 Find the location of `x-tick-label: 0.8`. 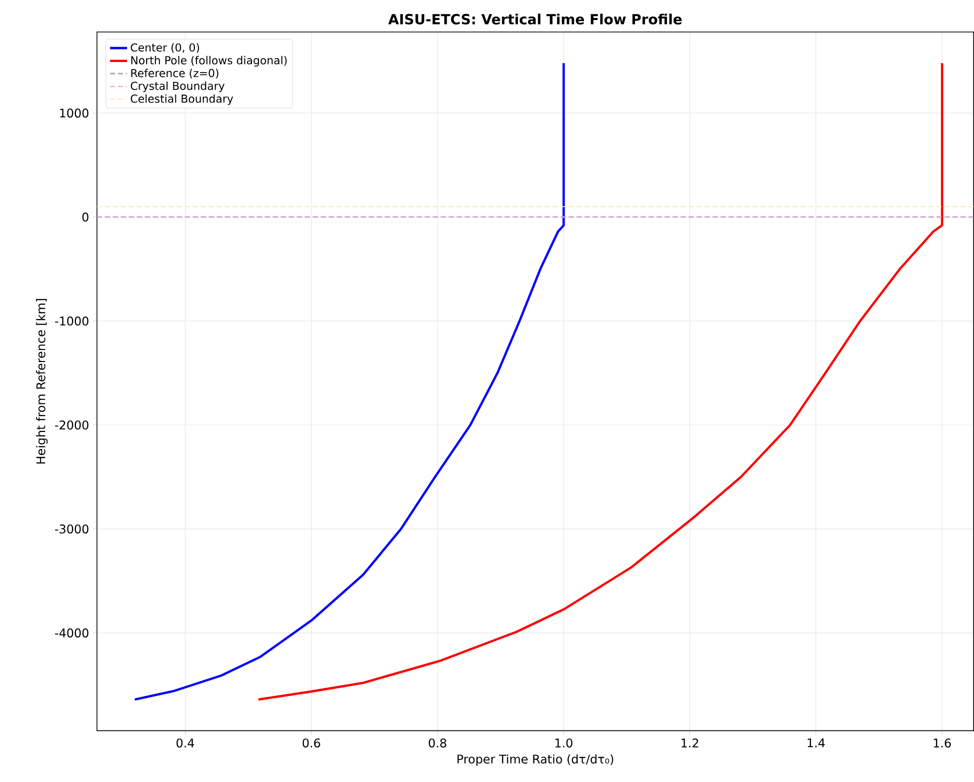

x-tick-label: 0.8 is located at coordinates (437, 743).